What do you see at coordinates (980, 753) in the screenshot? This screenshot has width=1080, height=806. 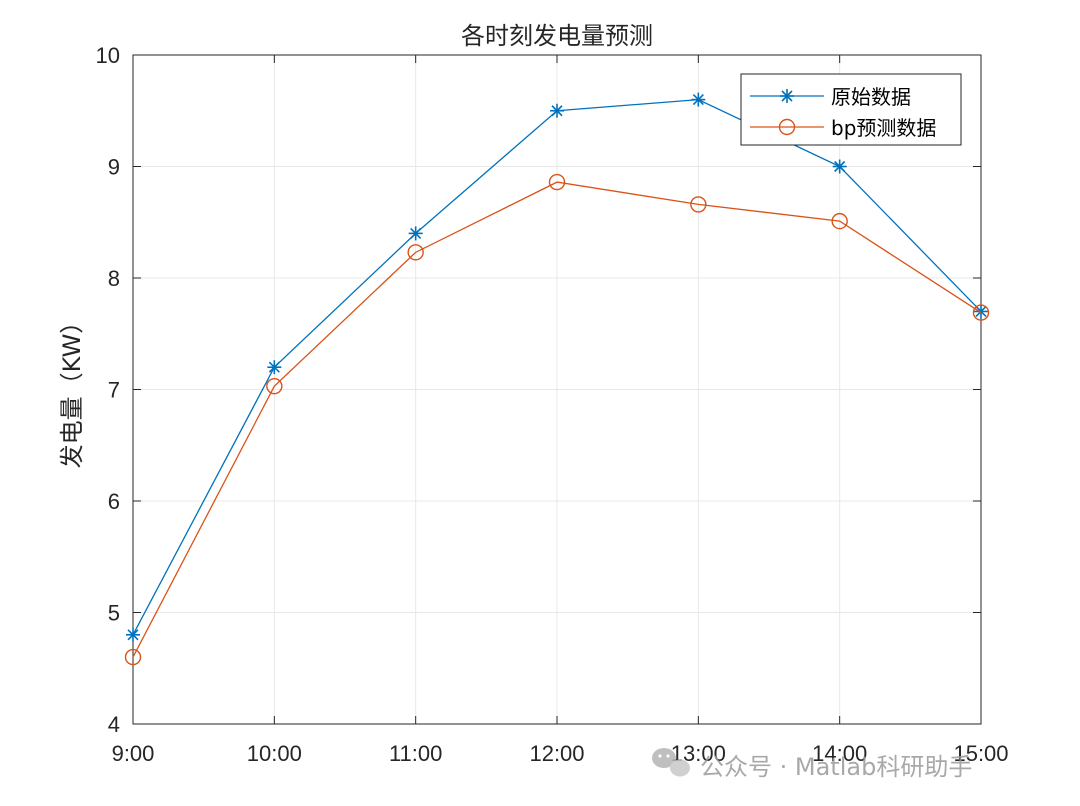 I see `x-tick-label: 15:00` at bounding box center [980, 753].